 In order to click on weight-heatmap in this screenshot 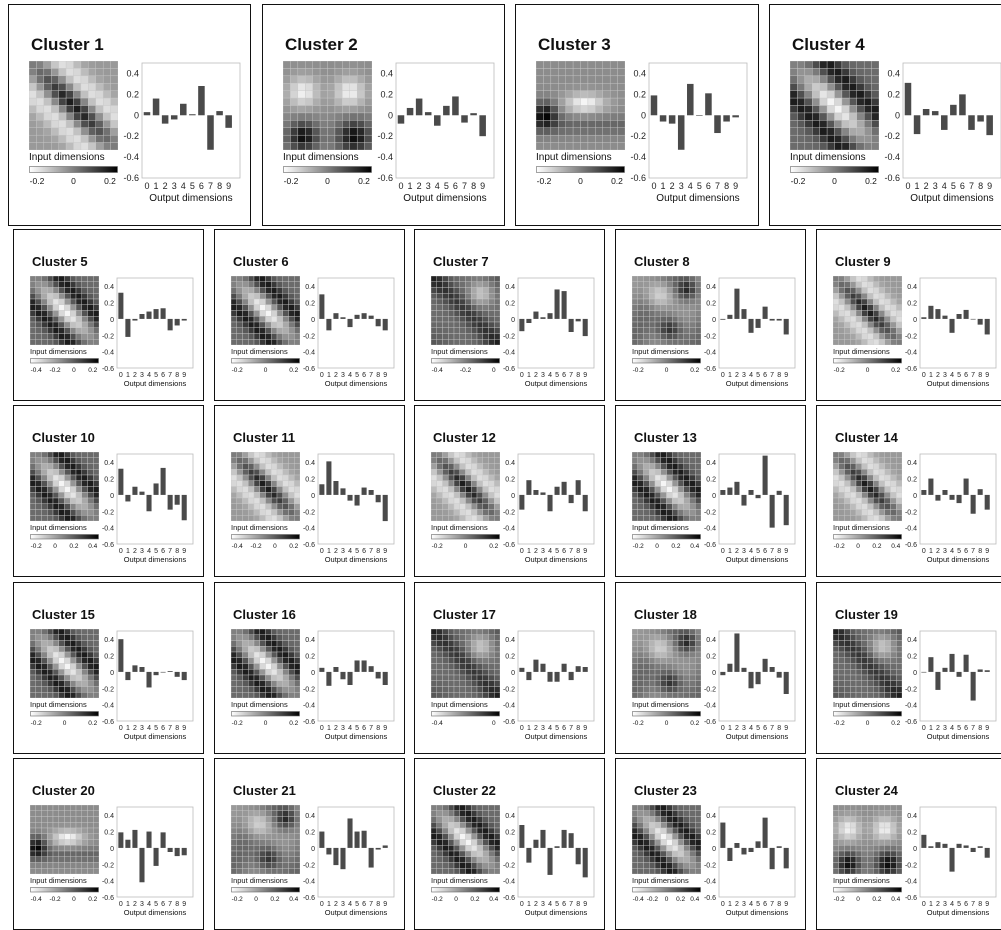, I will do `click(465, 310)`.